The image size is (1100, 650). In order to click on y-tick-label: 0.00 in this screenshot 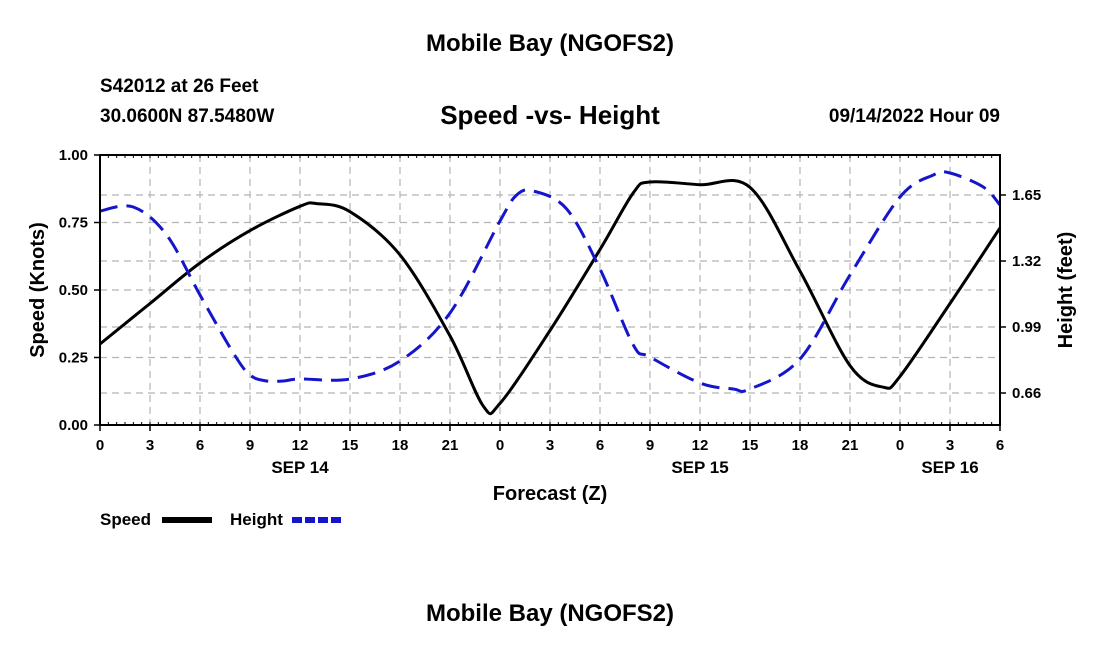, I will do `click(73, 425)`.